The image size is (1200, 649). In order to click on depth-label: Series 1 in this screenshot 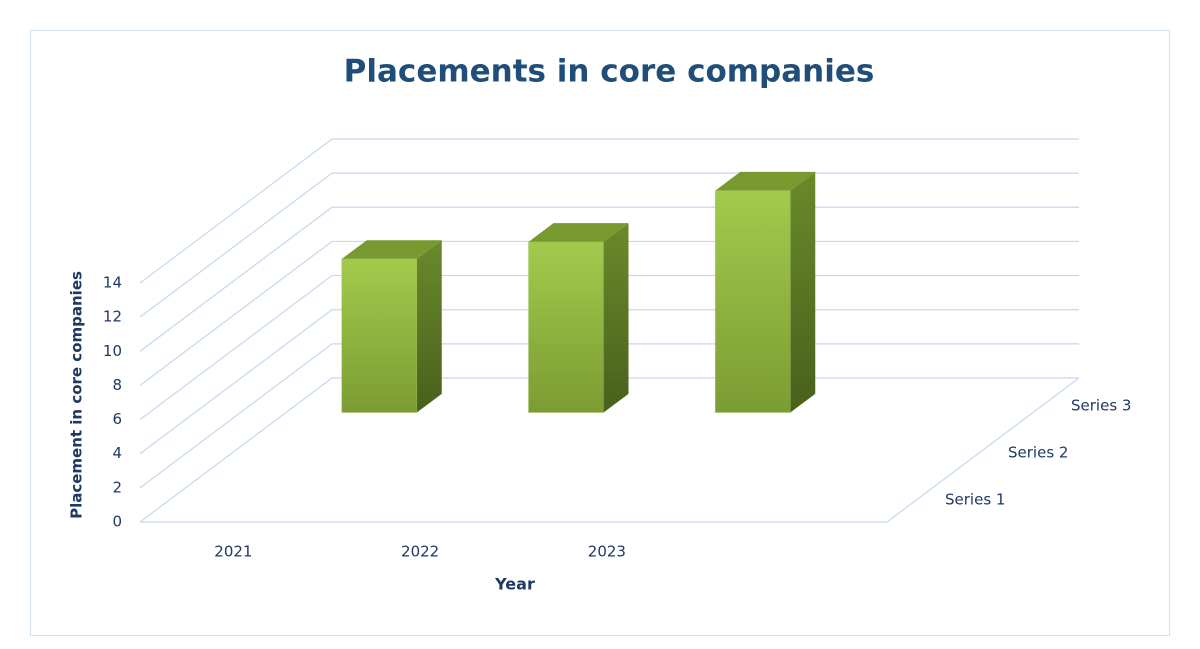, I will do `click(975, 500)`.